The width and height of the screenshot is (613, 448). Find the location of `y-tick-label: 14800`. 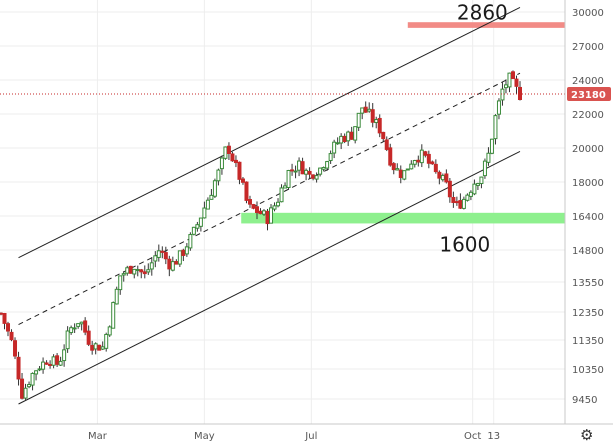

y-tick-label: 14800 is located at coordinates (588, 251).